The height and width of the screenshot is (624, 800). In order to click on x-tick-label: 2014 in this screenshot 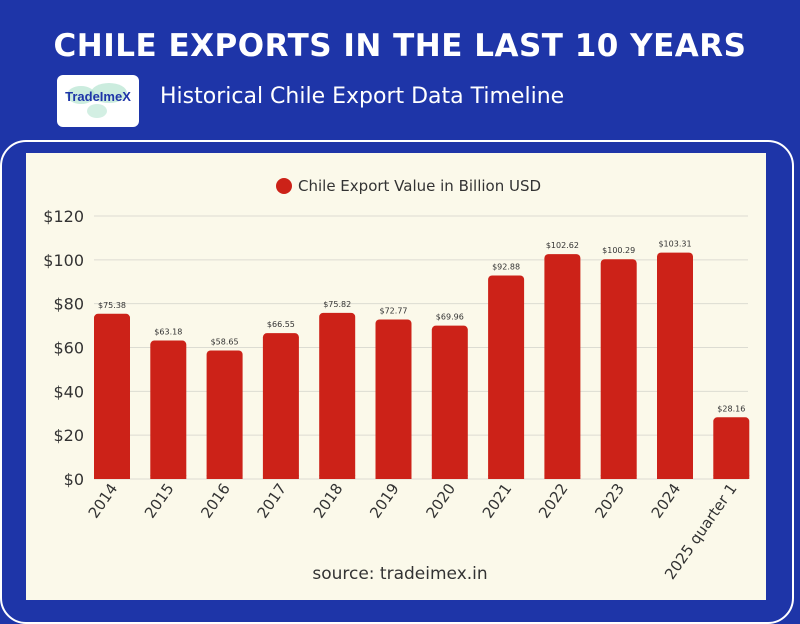, I will do `click(103, 501)`.